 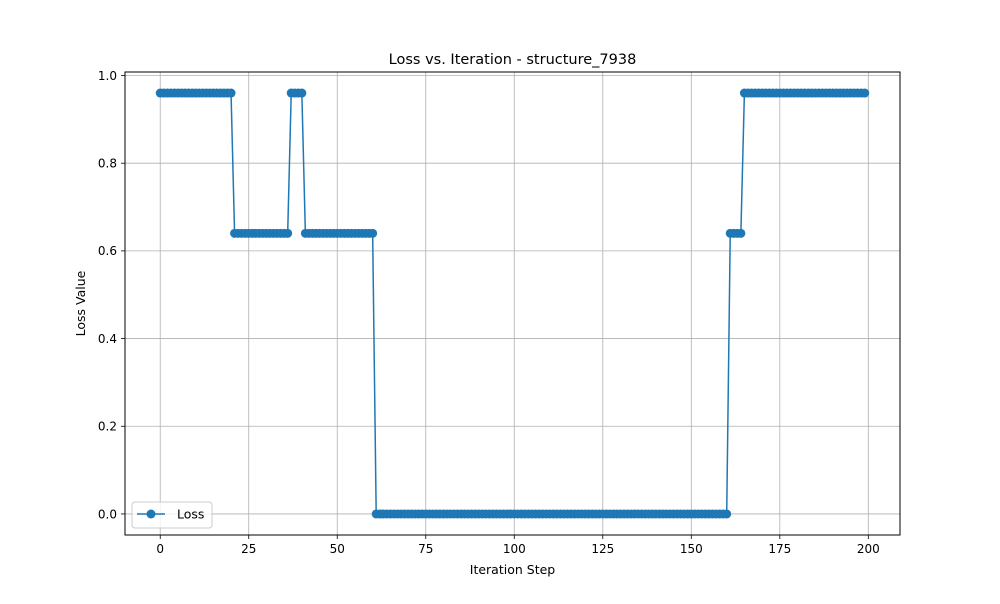 I want to click on legend-label: Loss, so click(x=190, y=514).